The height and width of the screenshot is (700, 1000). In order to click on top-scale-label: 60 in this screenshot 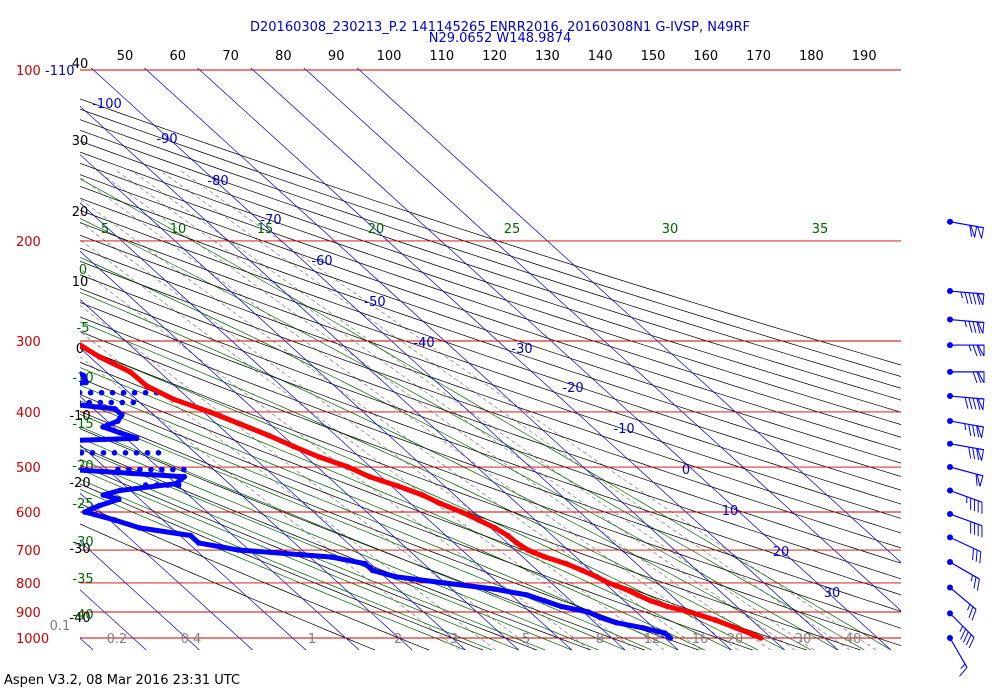, I will do `click(178, 56)`.